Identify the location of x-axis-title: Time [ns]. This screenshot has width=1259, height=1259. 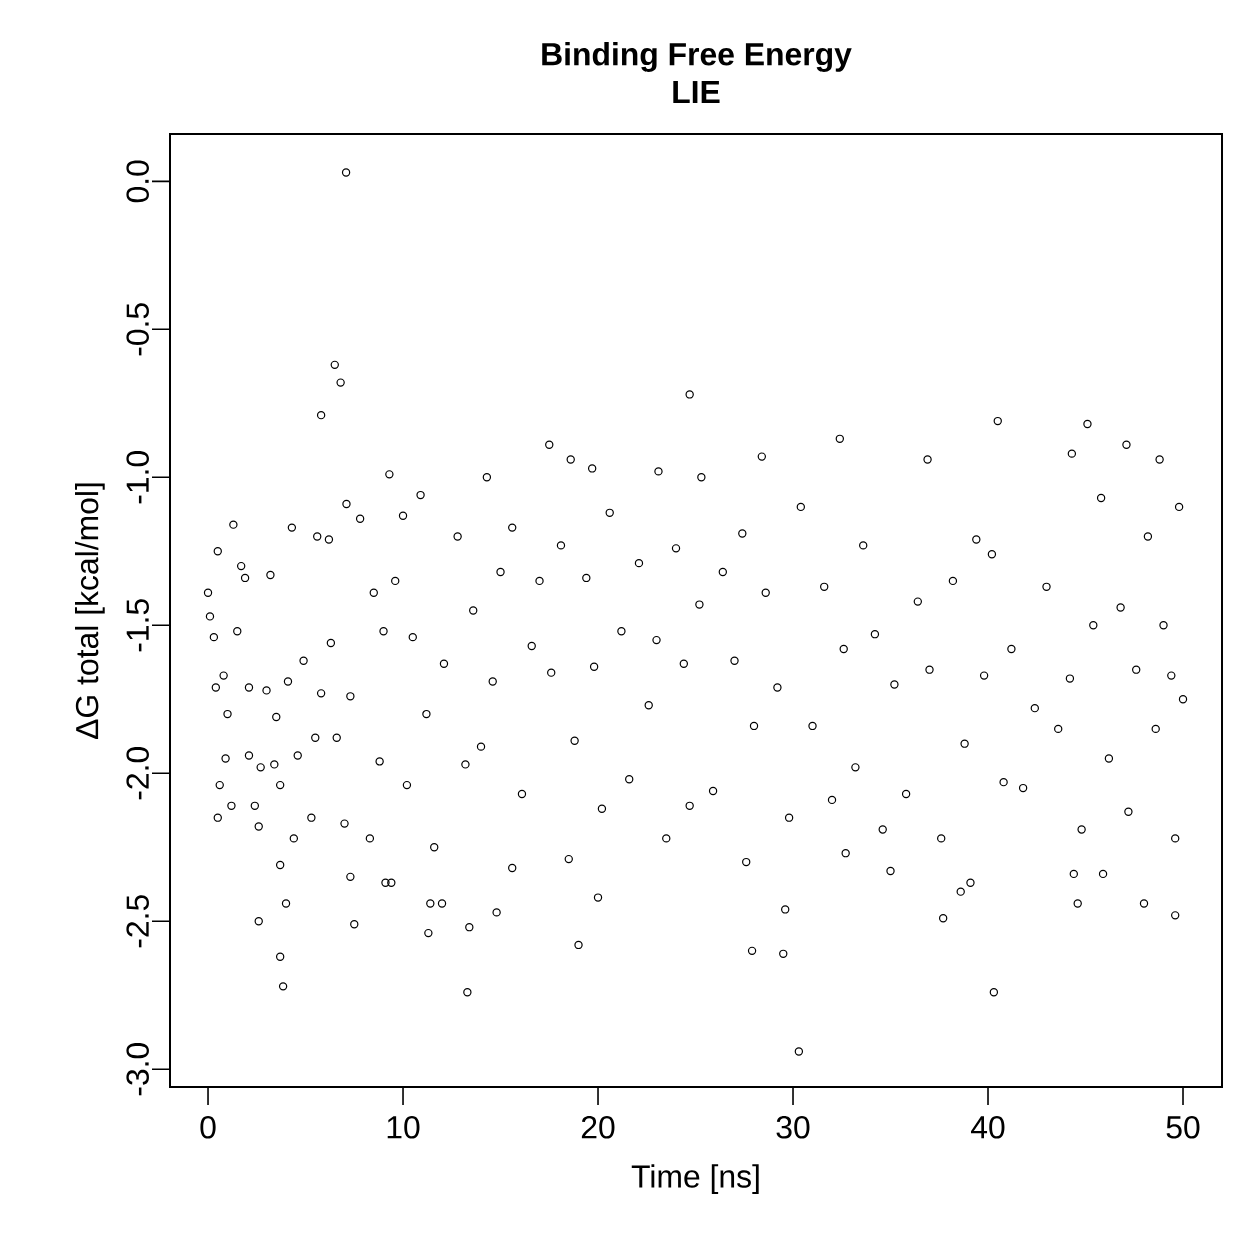
(695, 1179).